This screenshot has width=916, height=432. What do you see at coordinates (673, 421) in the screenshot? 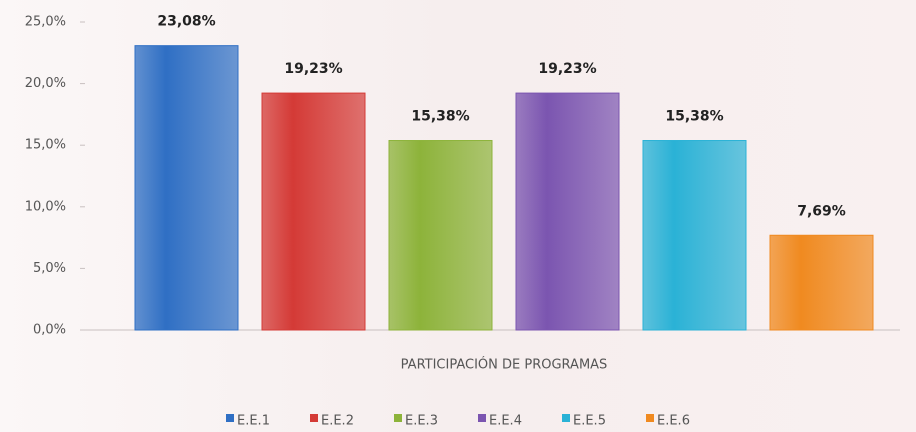
I see `legend-label: E.E.6` at bounding box center [673, 421].